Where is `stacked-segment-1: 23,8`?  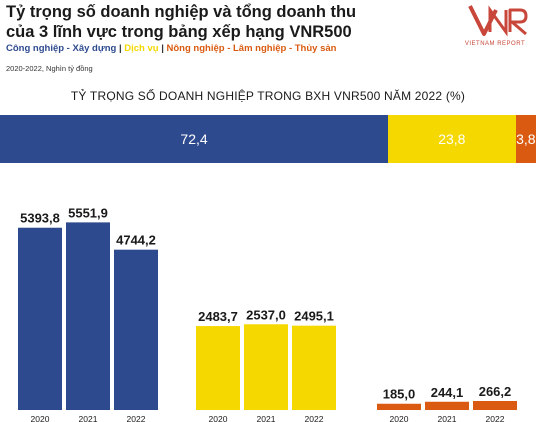 stacked-segment-1: 23,8 is located at coordinates (452, 139).